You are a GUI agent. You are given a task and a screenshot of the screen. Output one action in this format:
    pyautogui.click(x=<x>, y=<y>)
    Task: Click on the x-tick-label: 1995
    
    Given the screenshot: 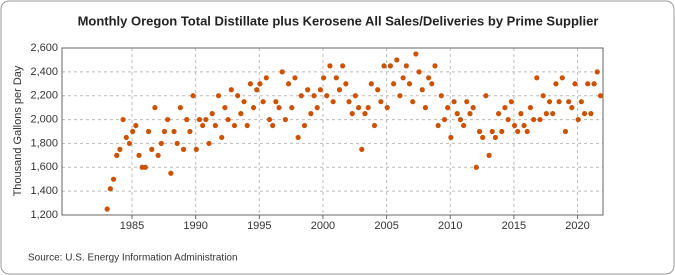 What is the action you would take?
    pyautogui.click(x=259, y=226)
    